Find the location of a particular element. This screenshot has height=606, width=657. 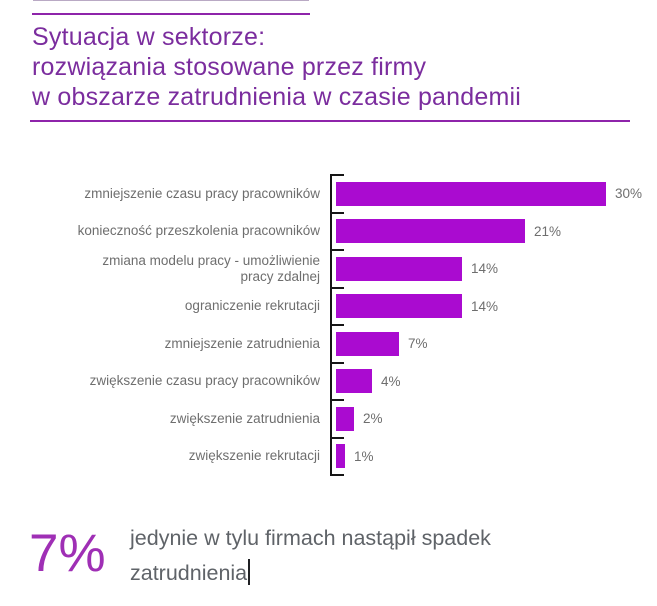

category-label: zmniejszenie zatrudnienia is located at coordinates (242, 343).